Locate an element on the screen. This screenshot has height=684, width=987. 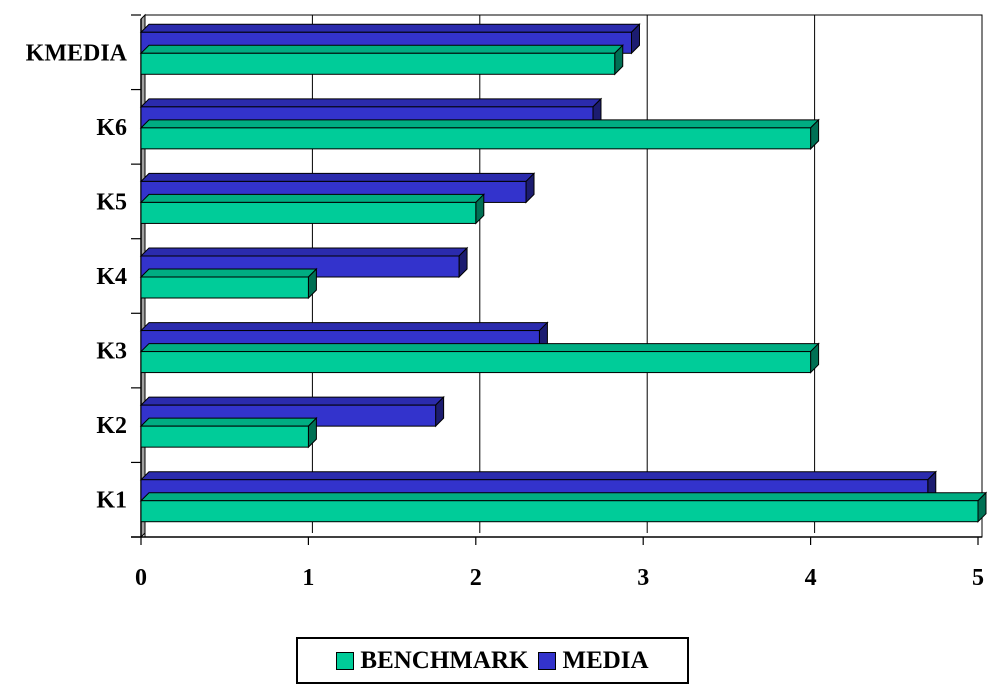
x-tick-label: 3 is located at coordinates (643, 578).